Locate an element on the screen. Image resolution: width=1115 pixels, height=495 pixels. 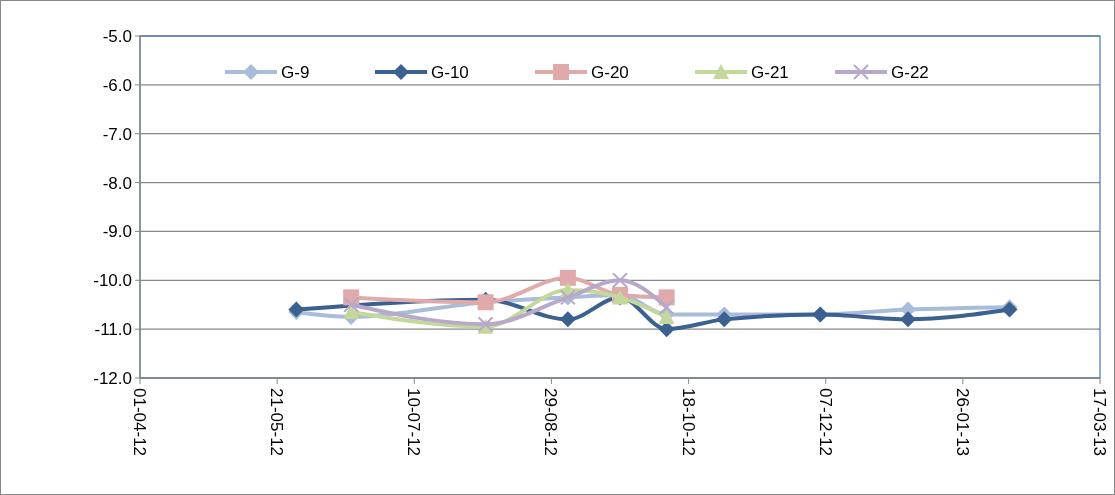
legend-label: G-20 is located at coordinates (610, 72).